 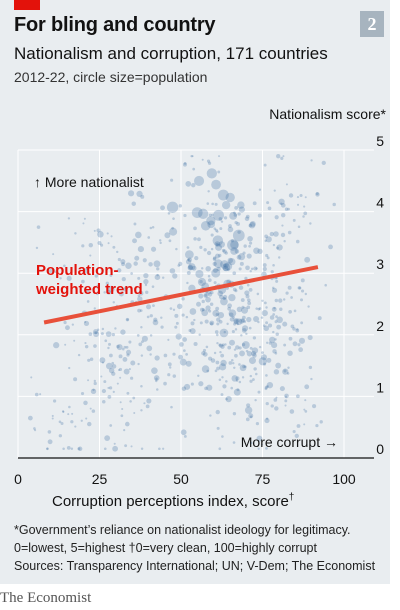 What do you see at coordinates (89, 289) in the screenshot?
I see `trend-label-line2: weighted trend` at bounding box center [89, 289].